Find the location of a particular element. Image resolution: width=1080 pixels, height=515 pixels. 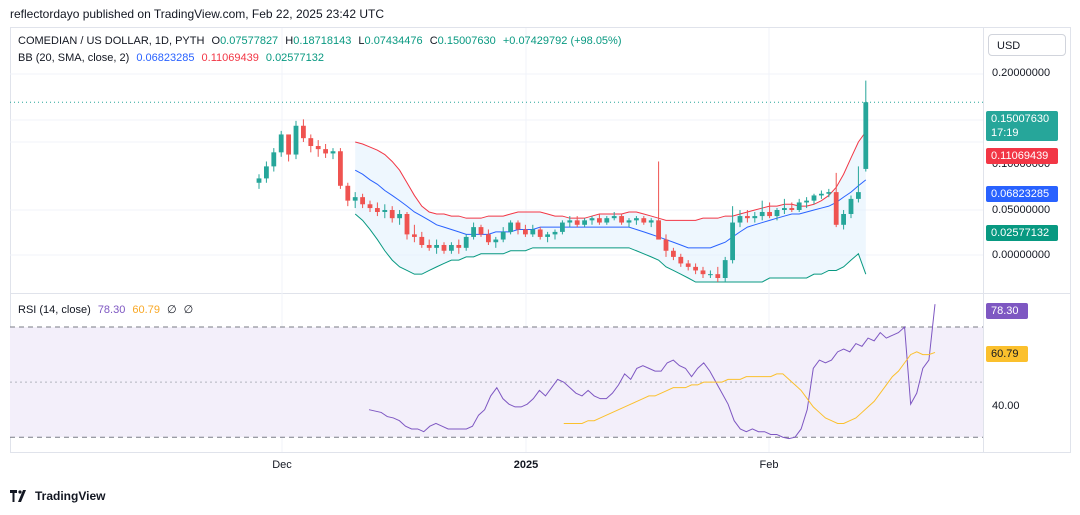

bollinger-lower-line is located at coordinates (610, 248).